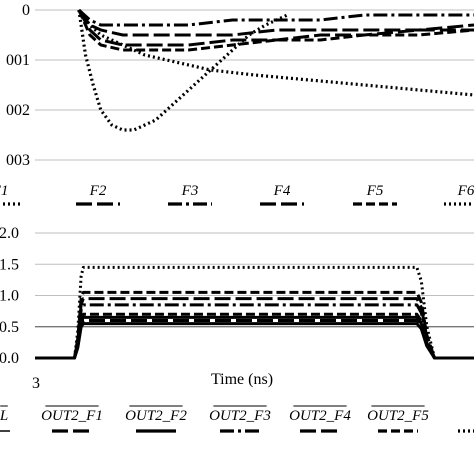 This screenshot has height=474, width=474. Describe the element at coordinates (9, 296) in the screenshot. I see `bottom-y-tick-label: 1.0` at that location.